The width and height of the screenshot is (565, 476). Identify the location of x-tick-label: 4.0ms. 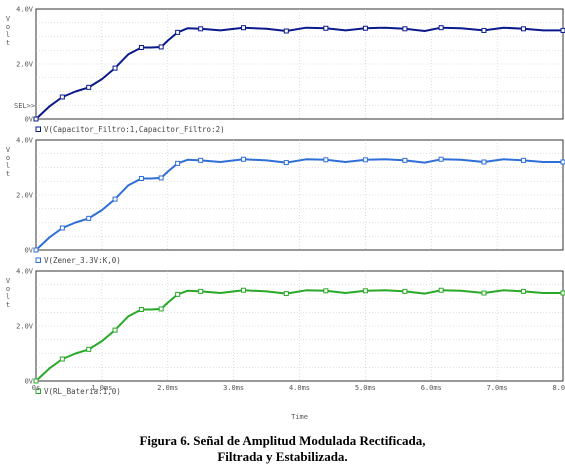
(299, 388).